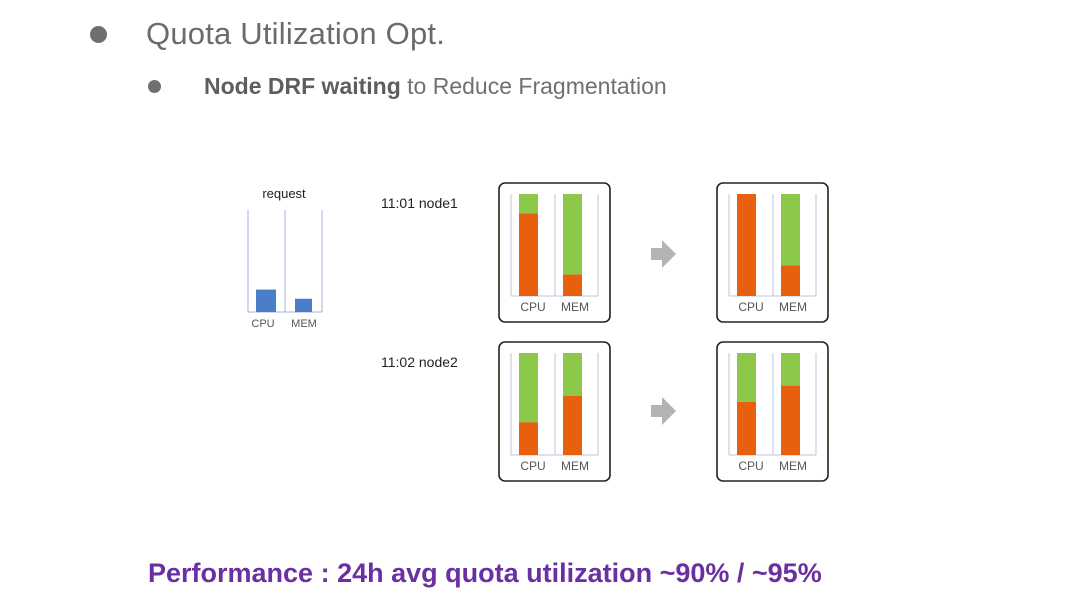 The image size is (1080, 609). What do you see at coordinates (572, 425) in the screenshot?
I see `node2-before-mem-used-bar` at bounding box center [572, 425].